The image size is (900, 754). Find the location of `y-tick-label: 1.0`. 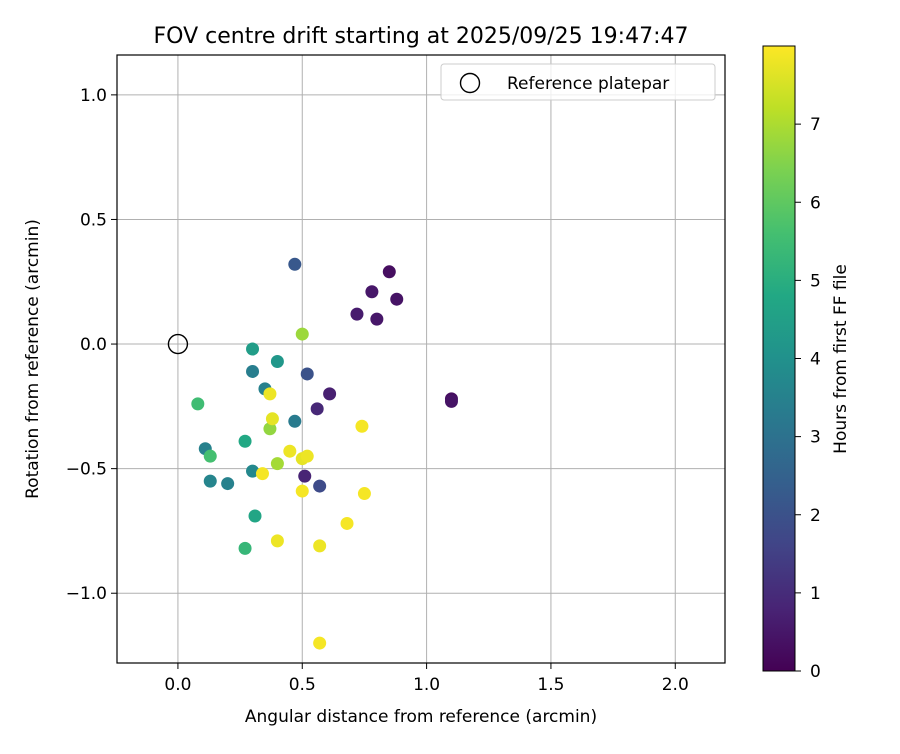

y-tick-label: 1.0 is located at coordinates (93, 96).